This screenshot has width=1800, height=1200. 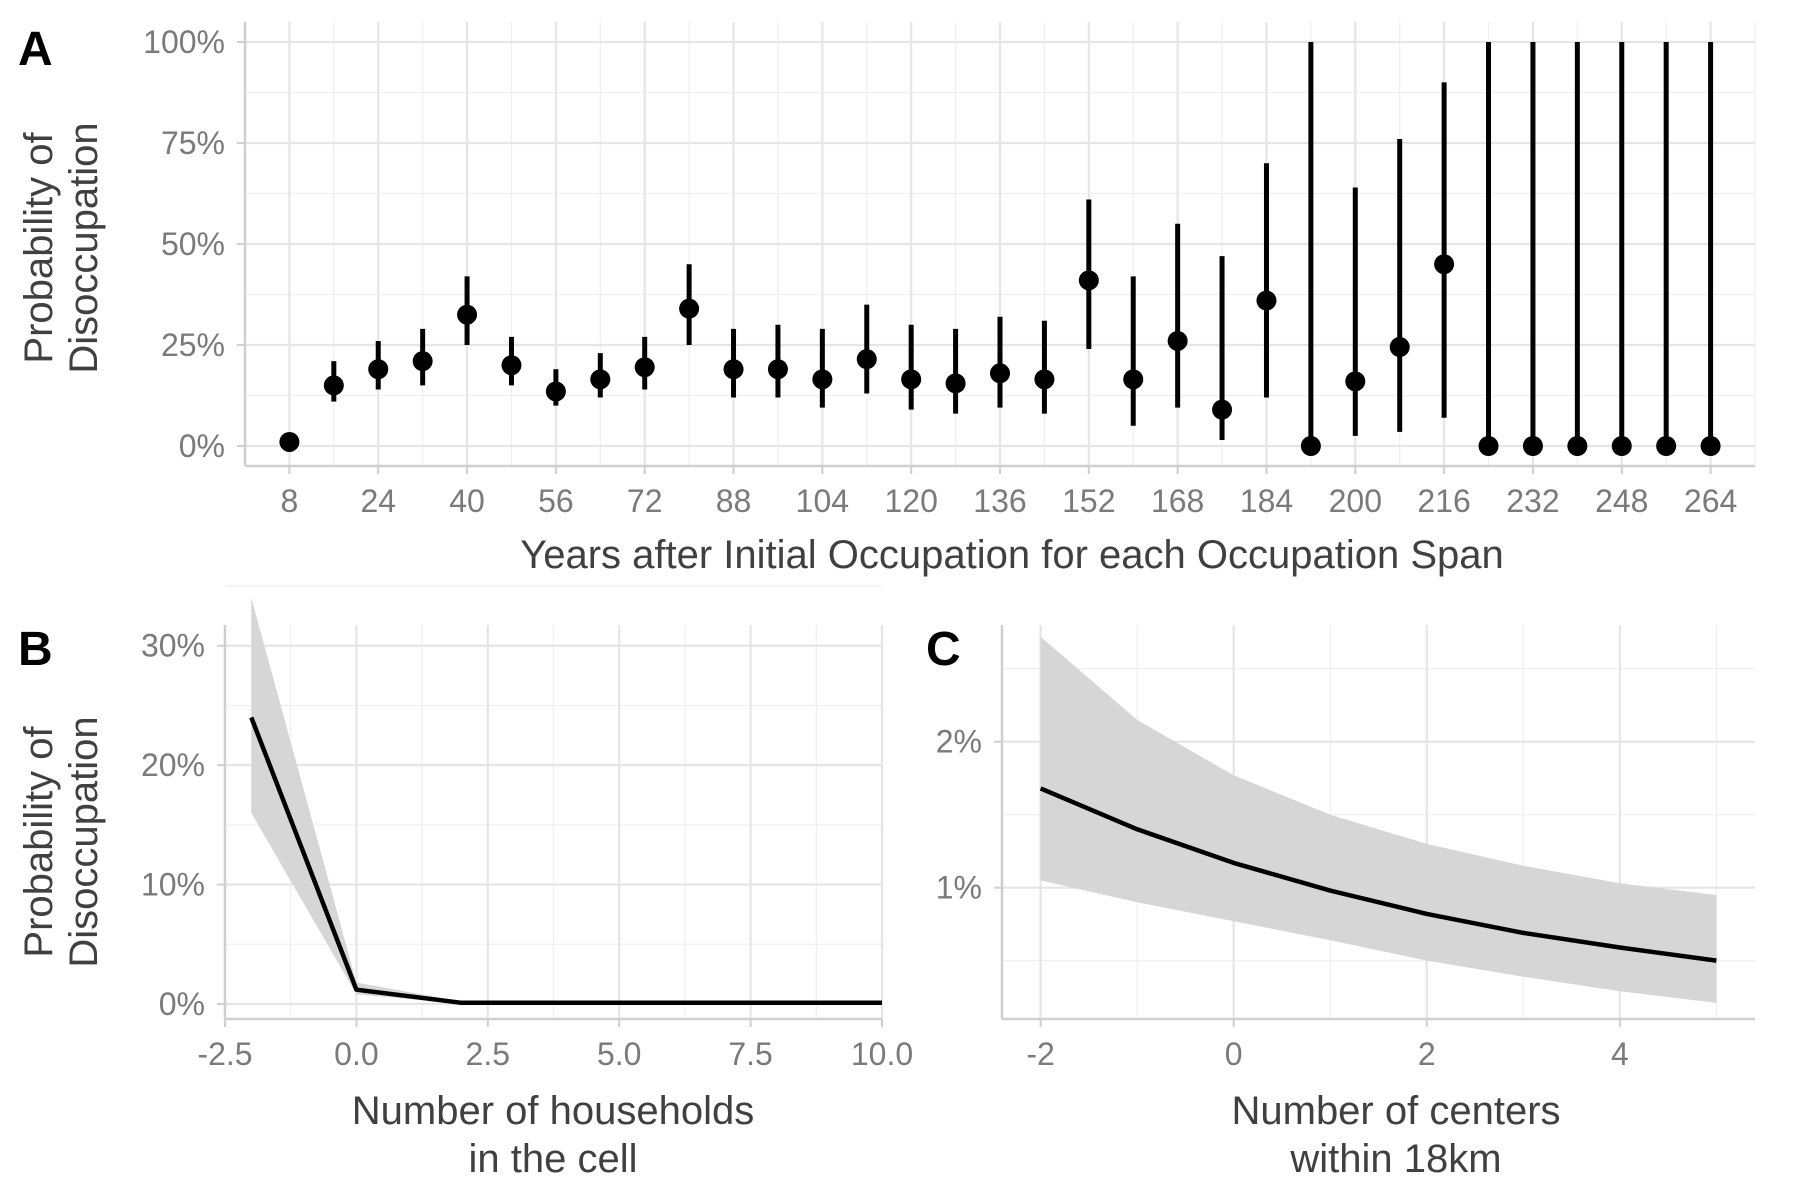 I want to click on panel-a-x-tick-label: 152, so click(x=1088, y=501).